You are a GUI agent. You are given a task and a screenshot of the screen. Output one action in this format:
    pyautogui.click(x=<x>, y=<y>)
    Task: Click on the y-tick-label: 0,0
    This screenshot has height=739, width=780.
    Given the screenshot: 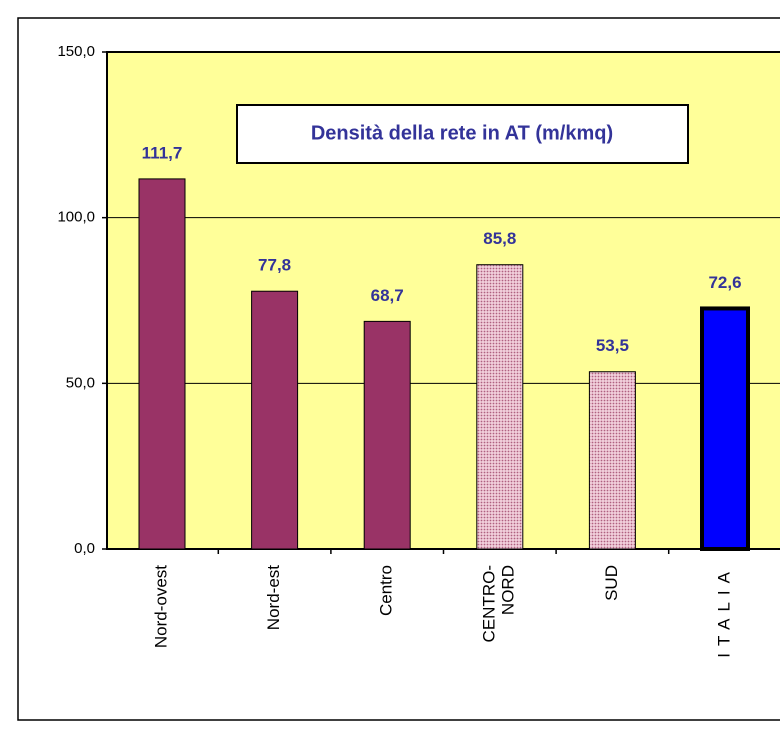 What is the action you would take?
    pyautogui.click(x=84, y=548)
    